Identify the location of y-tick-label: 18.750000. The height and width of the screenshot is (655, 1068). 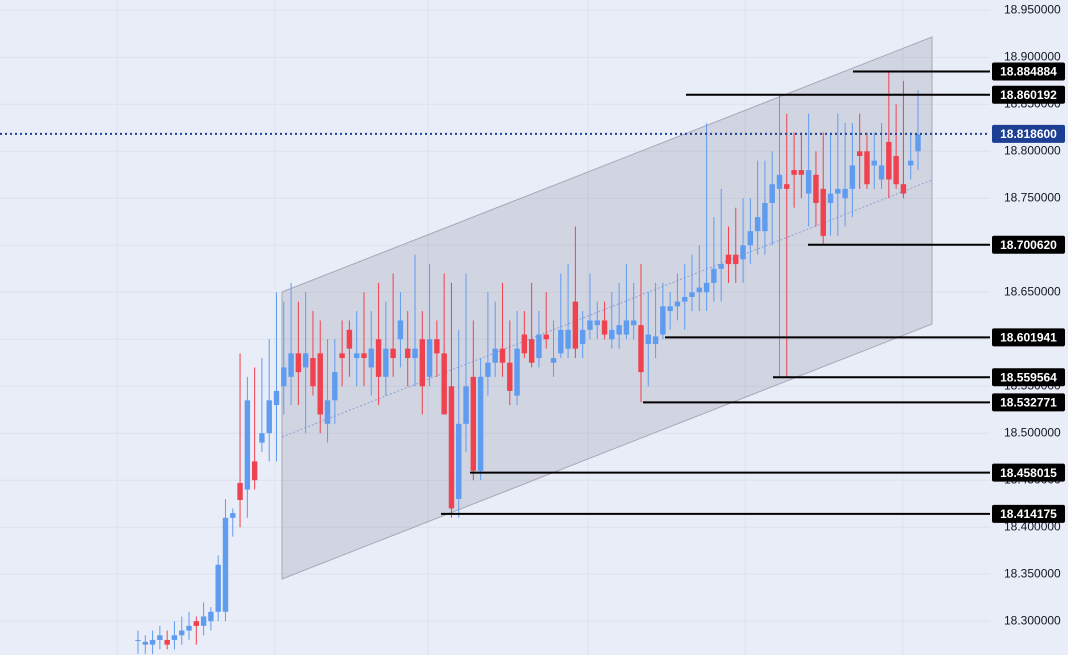
(1032, 197).